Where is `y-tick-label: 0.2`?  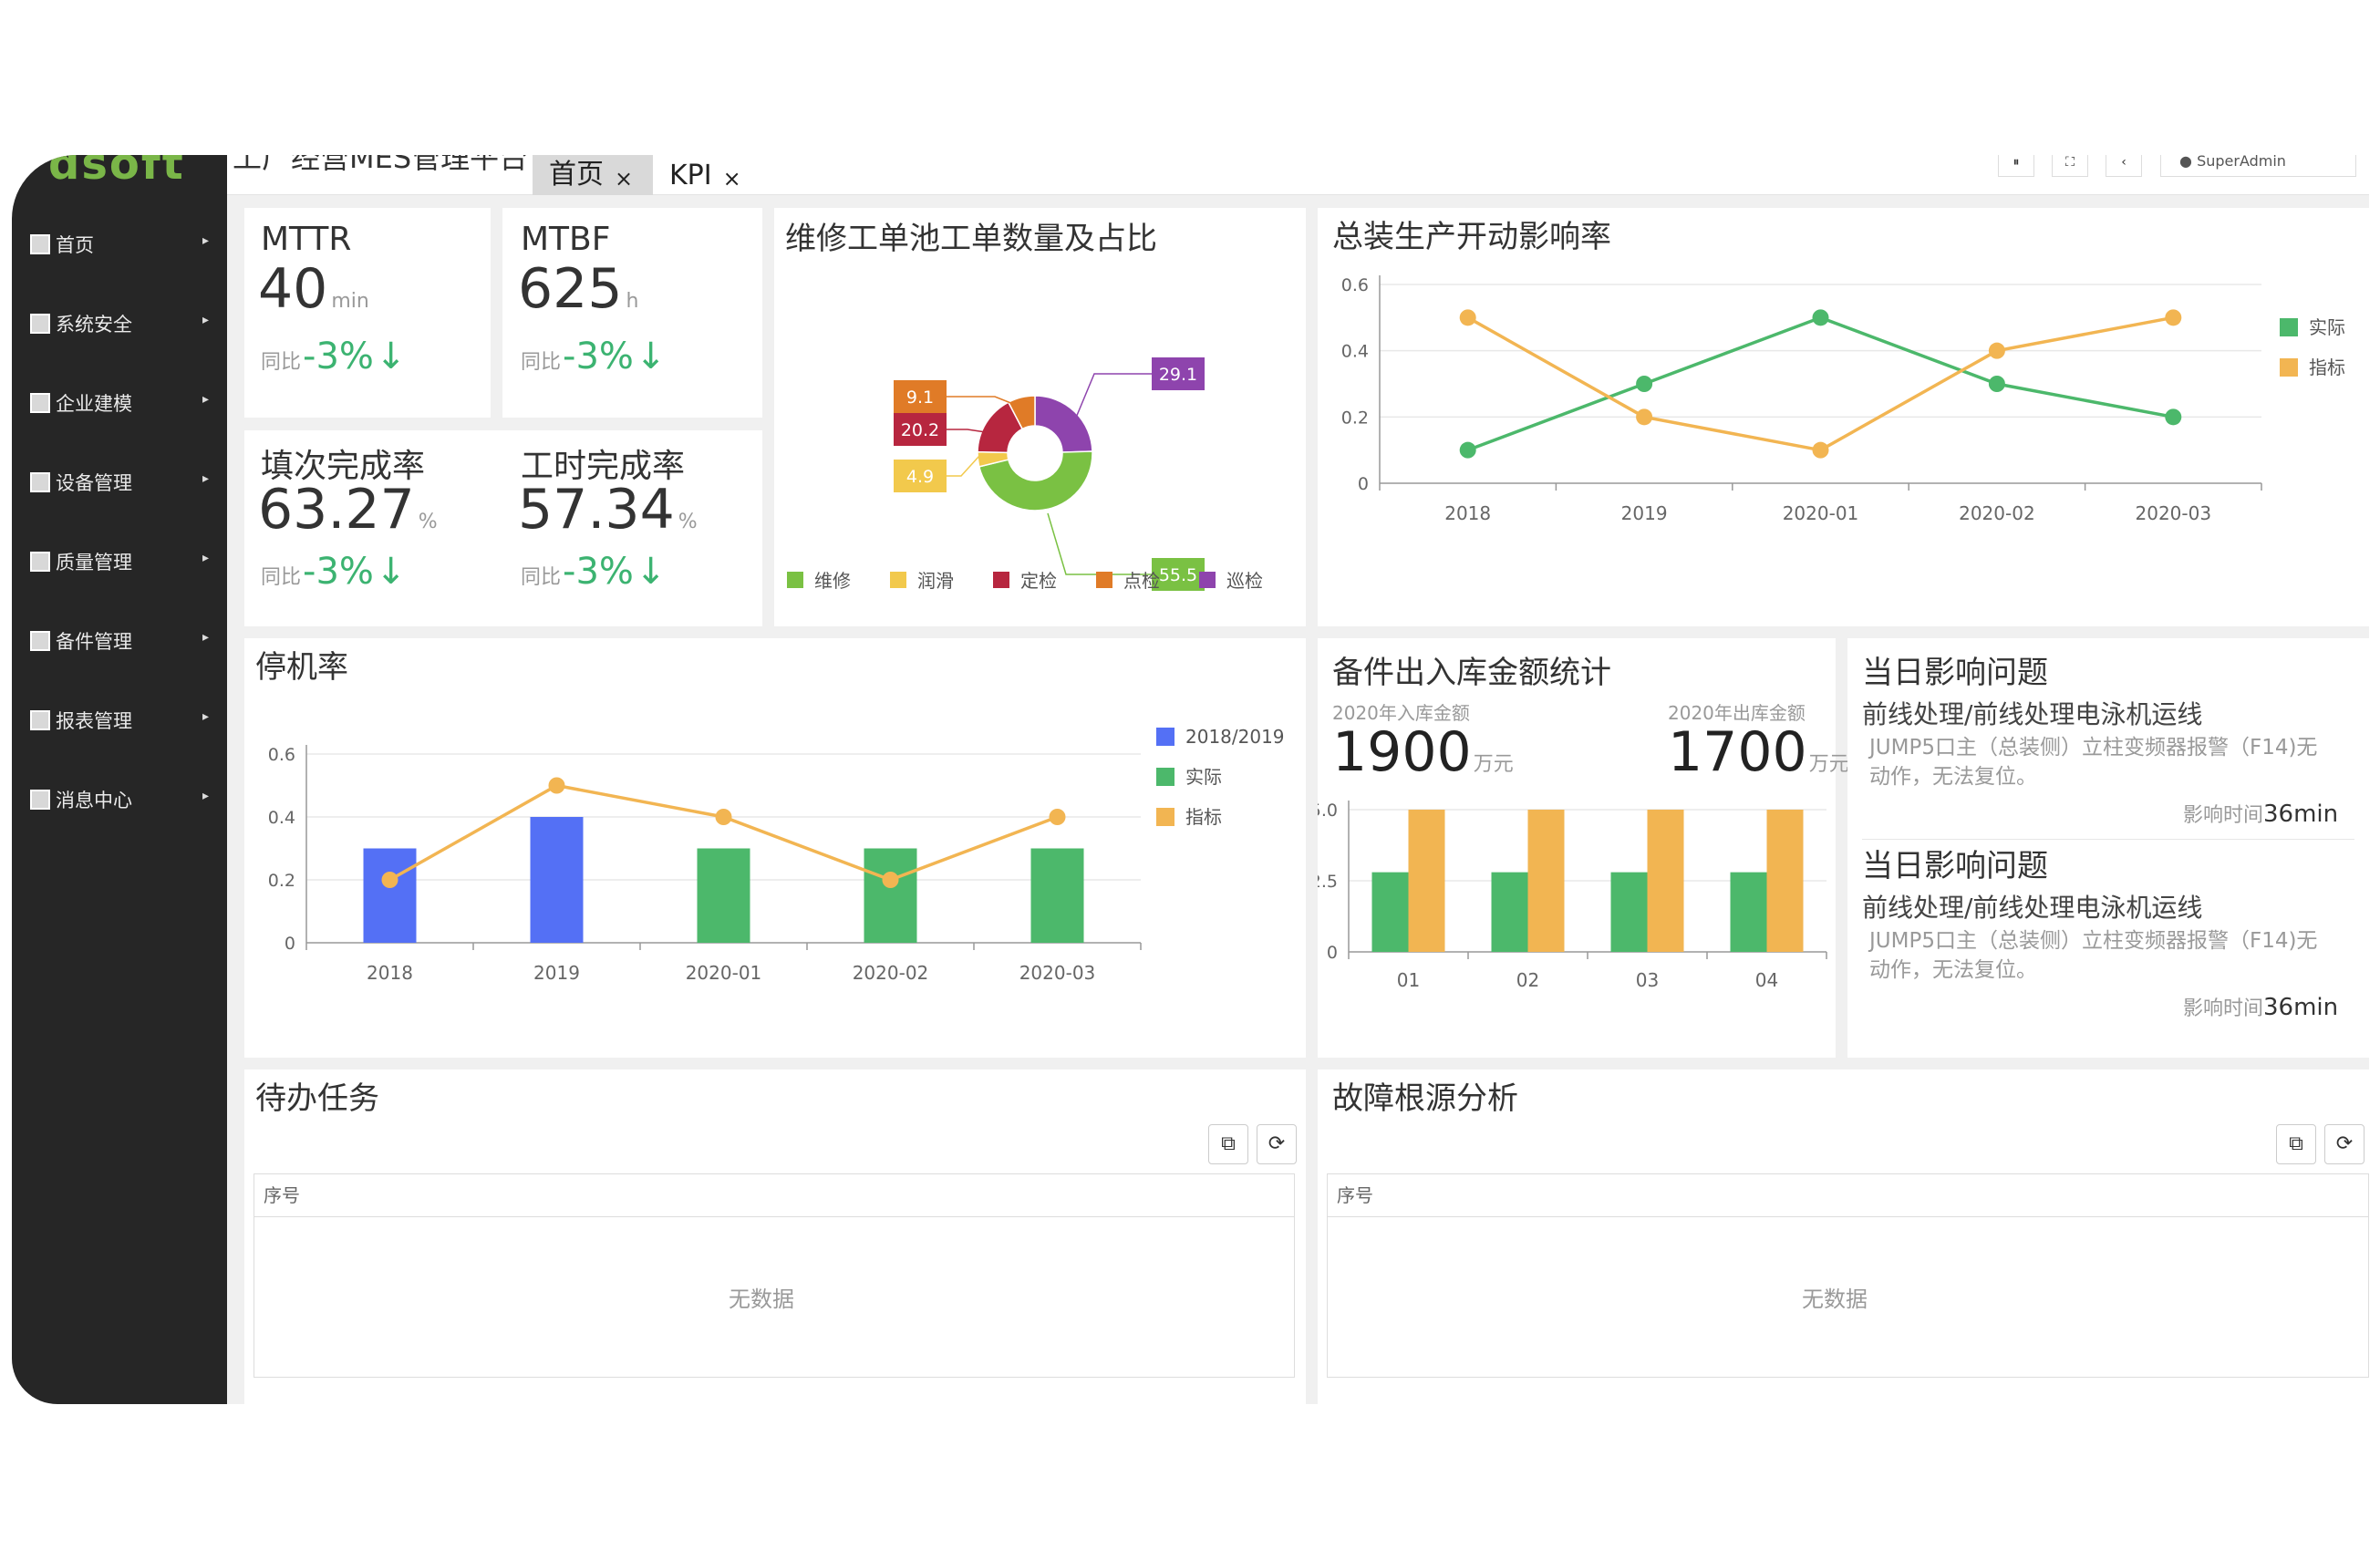 y-tick-label: 0.2 is located at coordinates (1355, 418).